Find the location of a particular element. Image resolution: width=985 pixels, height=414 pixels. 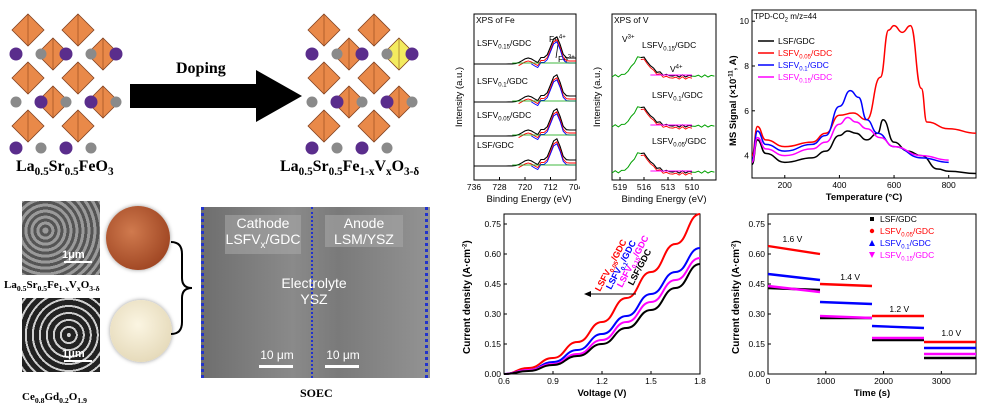

y-tick-label: 8 is located at coordinates (746, 66).